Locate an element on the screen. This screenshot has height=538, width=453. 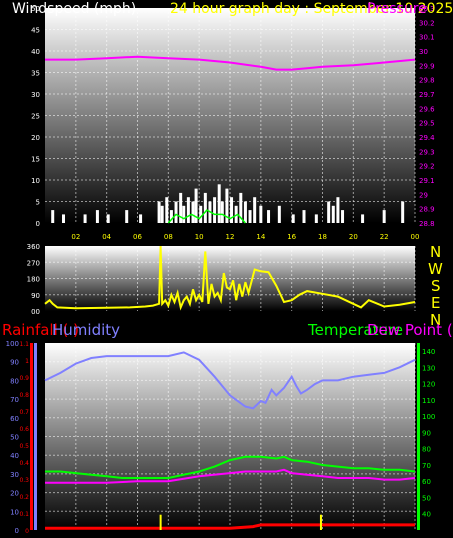
windspeed-title: Windspeed (mph) is located at coordinates (74, 9).